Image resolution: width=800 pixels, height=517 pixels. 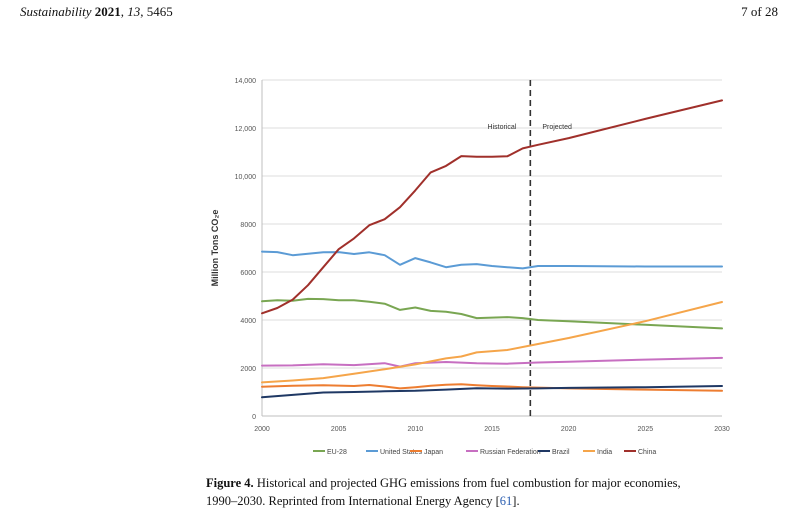 I want to click on x-tick-label: 2025, so click(x=646, y=429).